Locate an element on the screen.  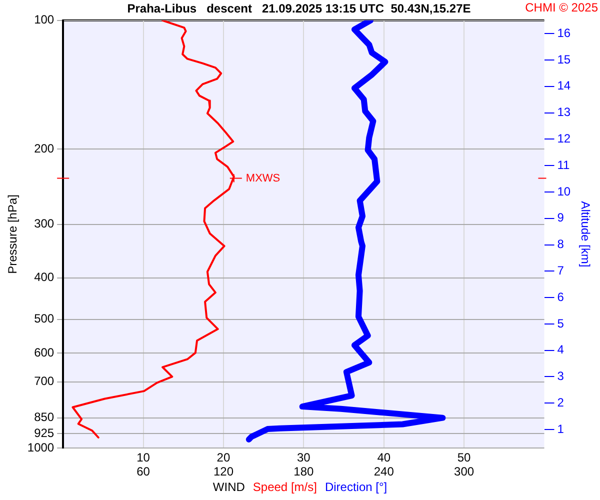
y-tick-label: 400 is located at coordinates (44, 277).